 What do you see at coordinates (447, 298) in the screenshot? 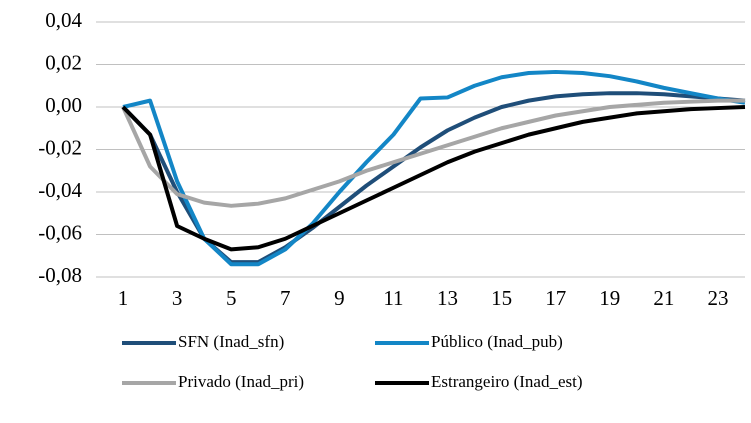
I see `x-tick-label: 13` at bounding box center [447, 298].